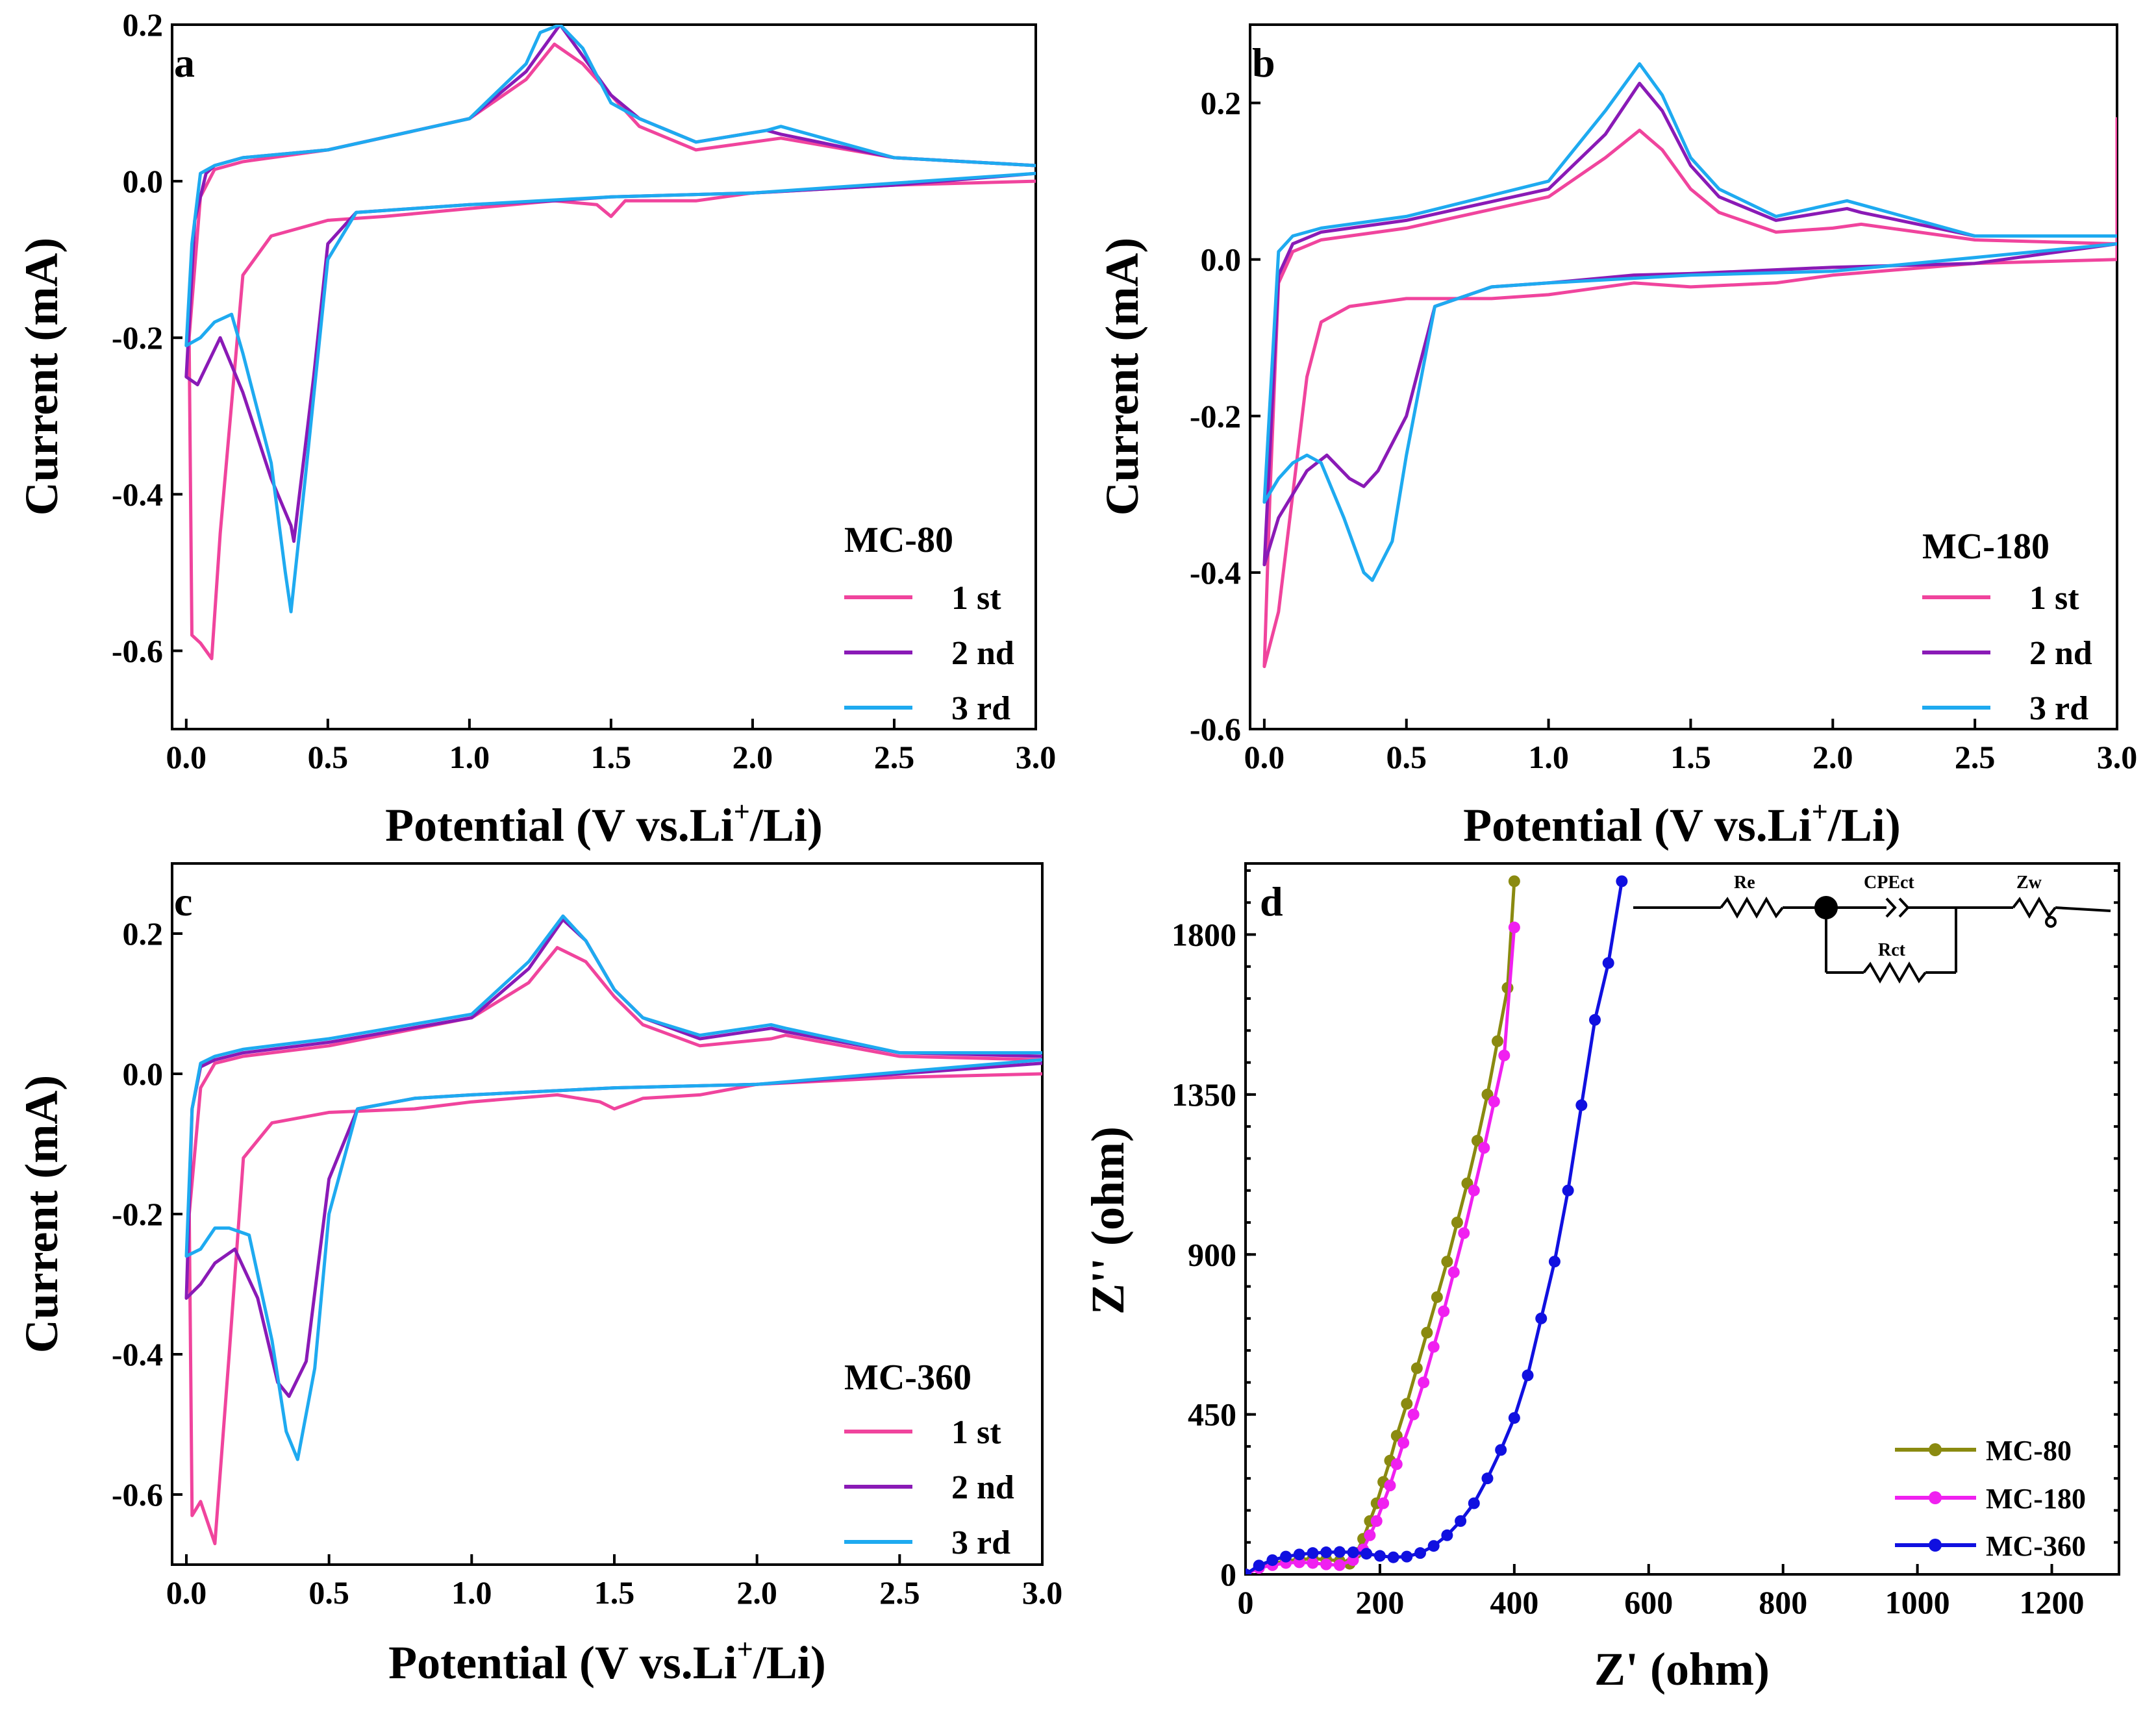 The image size is (2156, 1712). I want to click on x-tick-label-b-4: 2.0, so click(1832, 757).